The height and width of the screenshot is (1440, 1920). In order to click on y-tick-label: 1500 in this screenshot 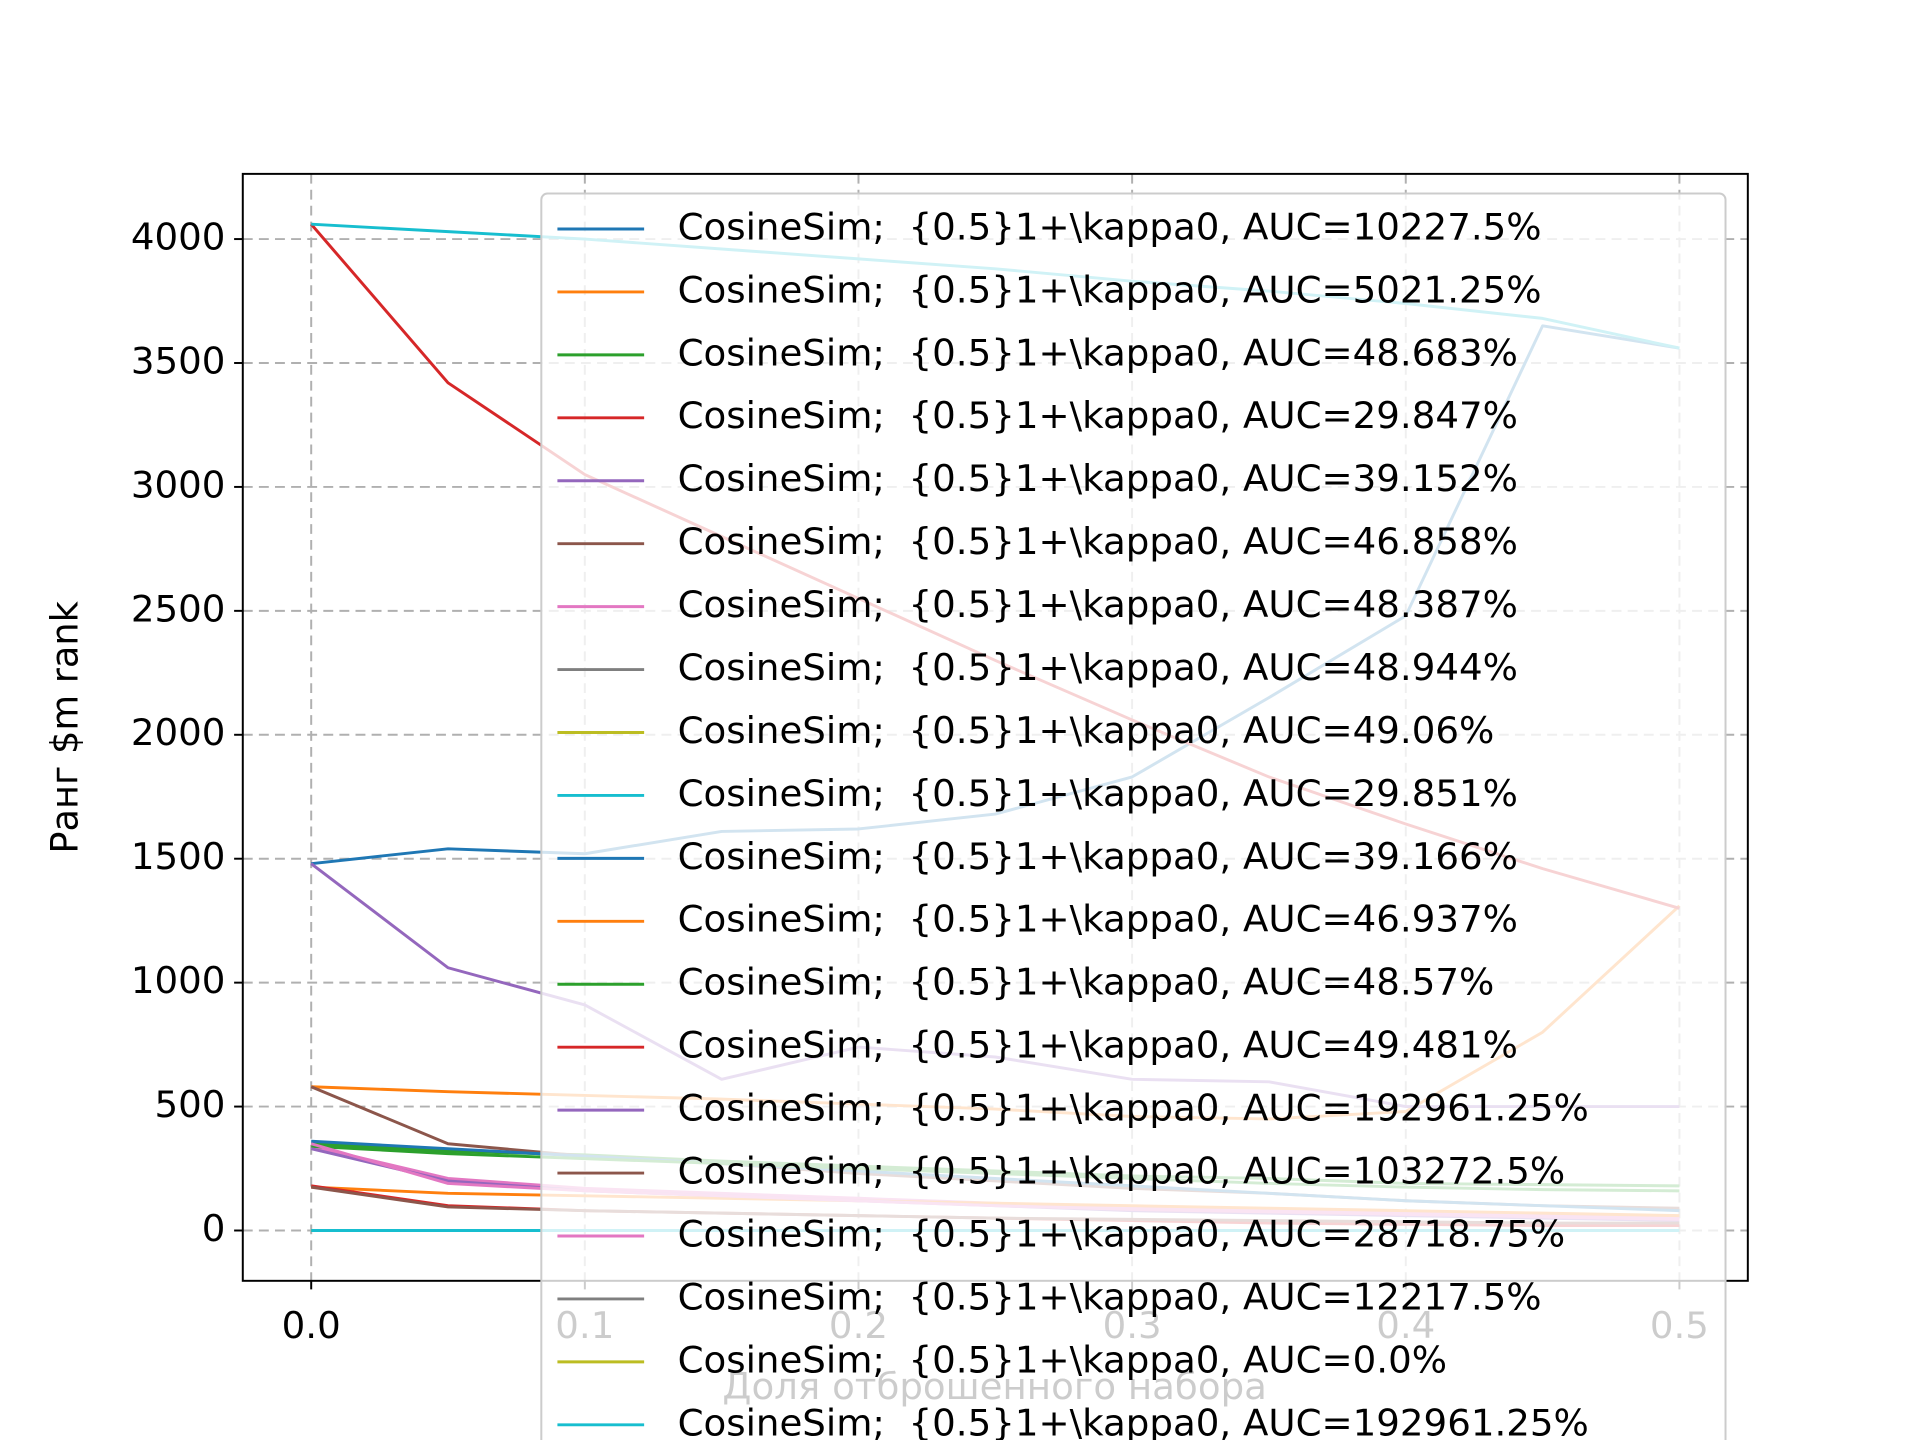, I will do `click(178, 856)`.